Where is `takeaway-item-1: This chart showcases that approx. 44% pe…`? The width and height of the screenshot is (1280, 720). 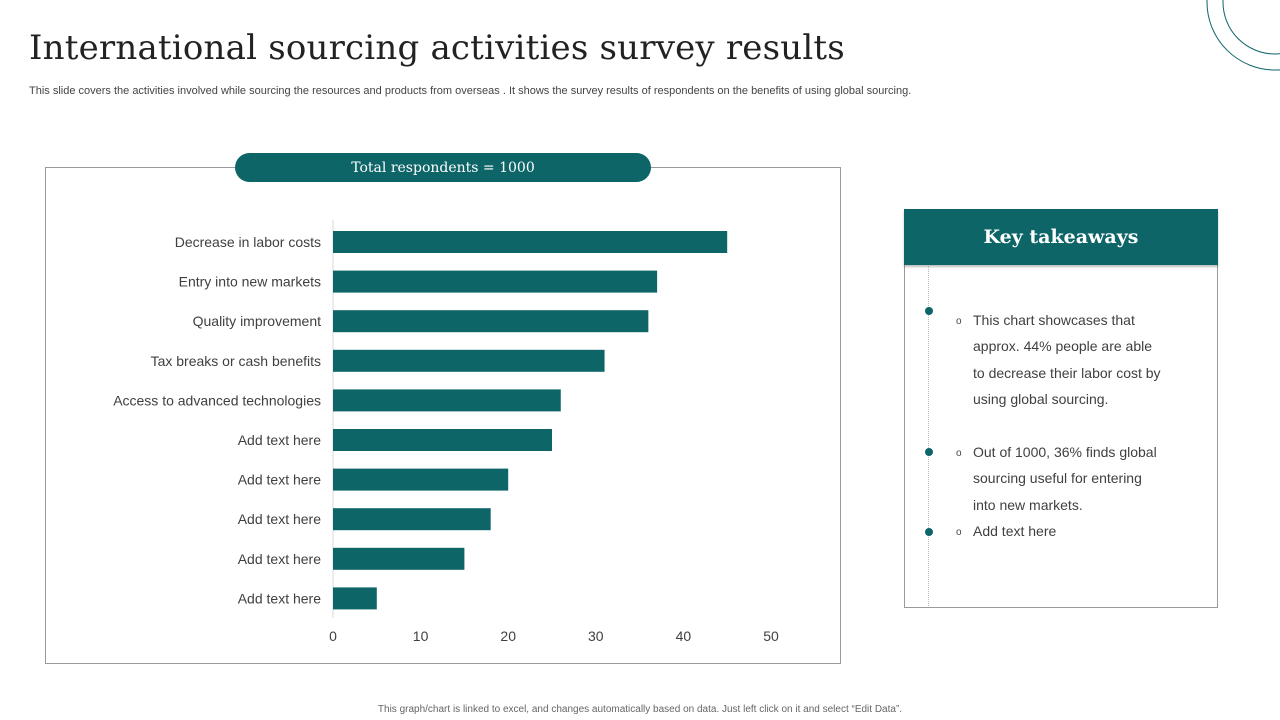 takeaway-item-1: This chart showcases that approx. 44% pe… is located at coordinates (1067, 359).